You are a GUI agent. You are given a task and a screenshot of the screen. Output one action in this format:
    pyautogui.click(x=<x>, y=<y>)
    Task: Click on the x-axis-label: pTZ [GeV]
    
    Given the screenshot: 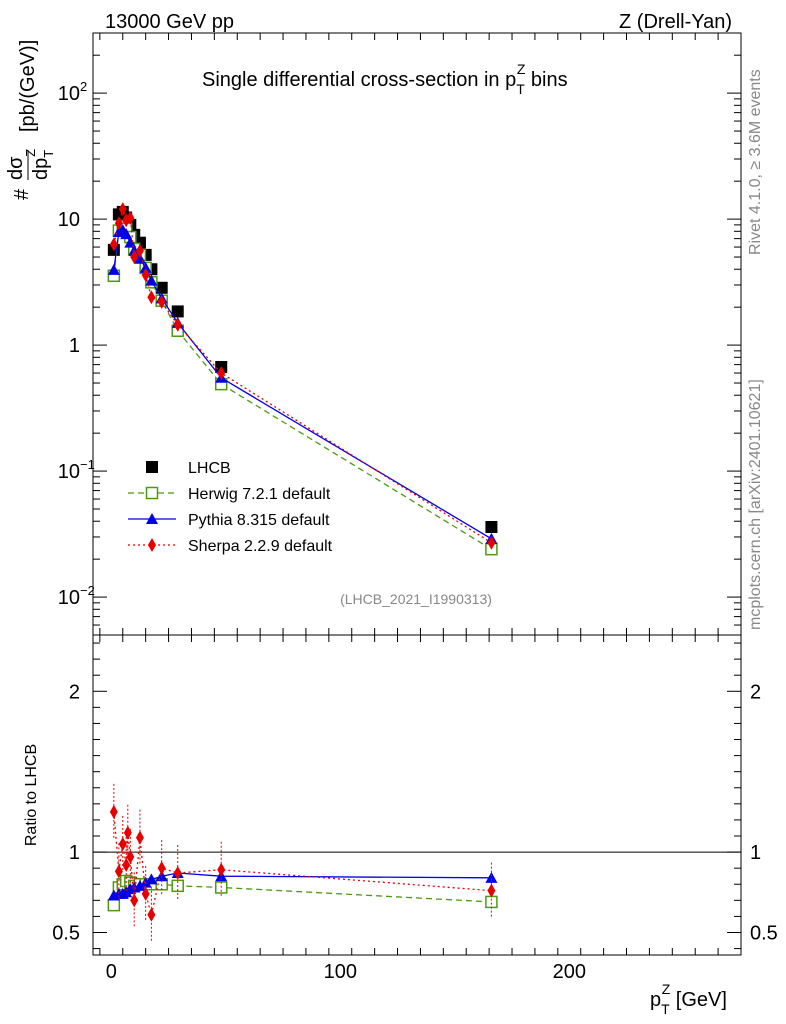 What is the action you would take?
    pyautogui.click(x=688, y=999)
    